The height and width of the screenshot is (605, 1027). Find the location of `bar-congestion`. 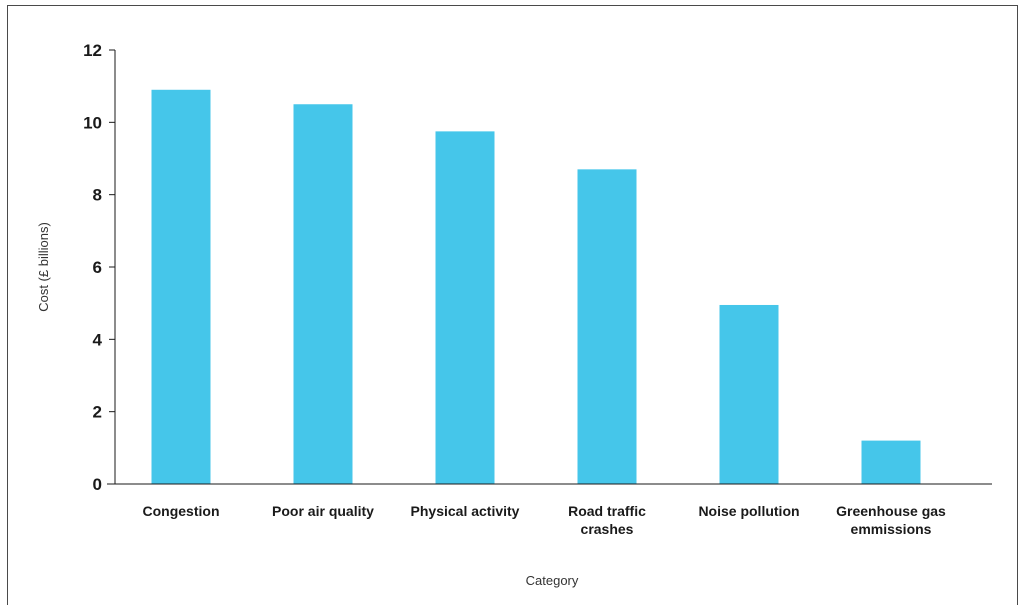

bar-congestion is located at coordinates (181, 287).